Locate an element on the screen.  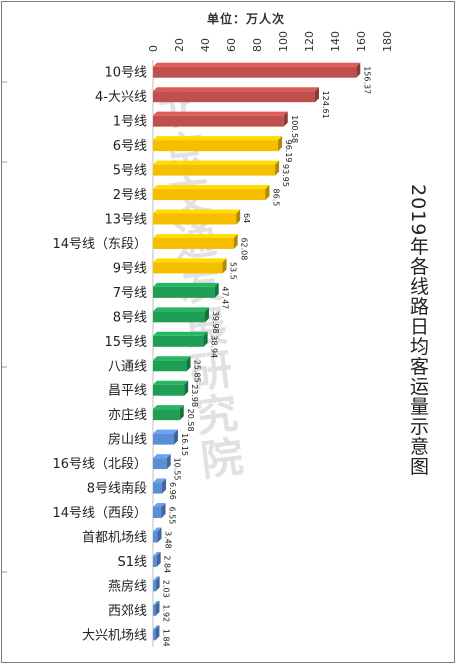
value-label: 25.85 is located at coordinates (197, 371).